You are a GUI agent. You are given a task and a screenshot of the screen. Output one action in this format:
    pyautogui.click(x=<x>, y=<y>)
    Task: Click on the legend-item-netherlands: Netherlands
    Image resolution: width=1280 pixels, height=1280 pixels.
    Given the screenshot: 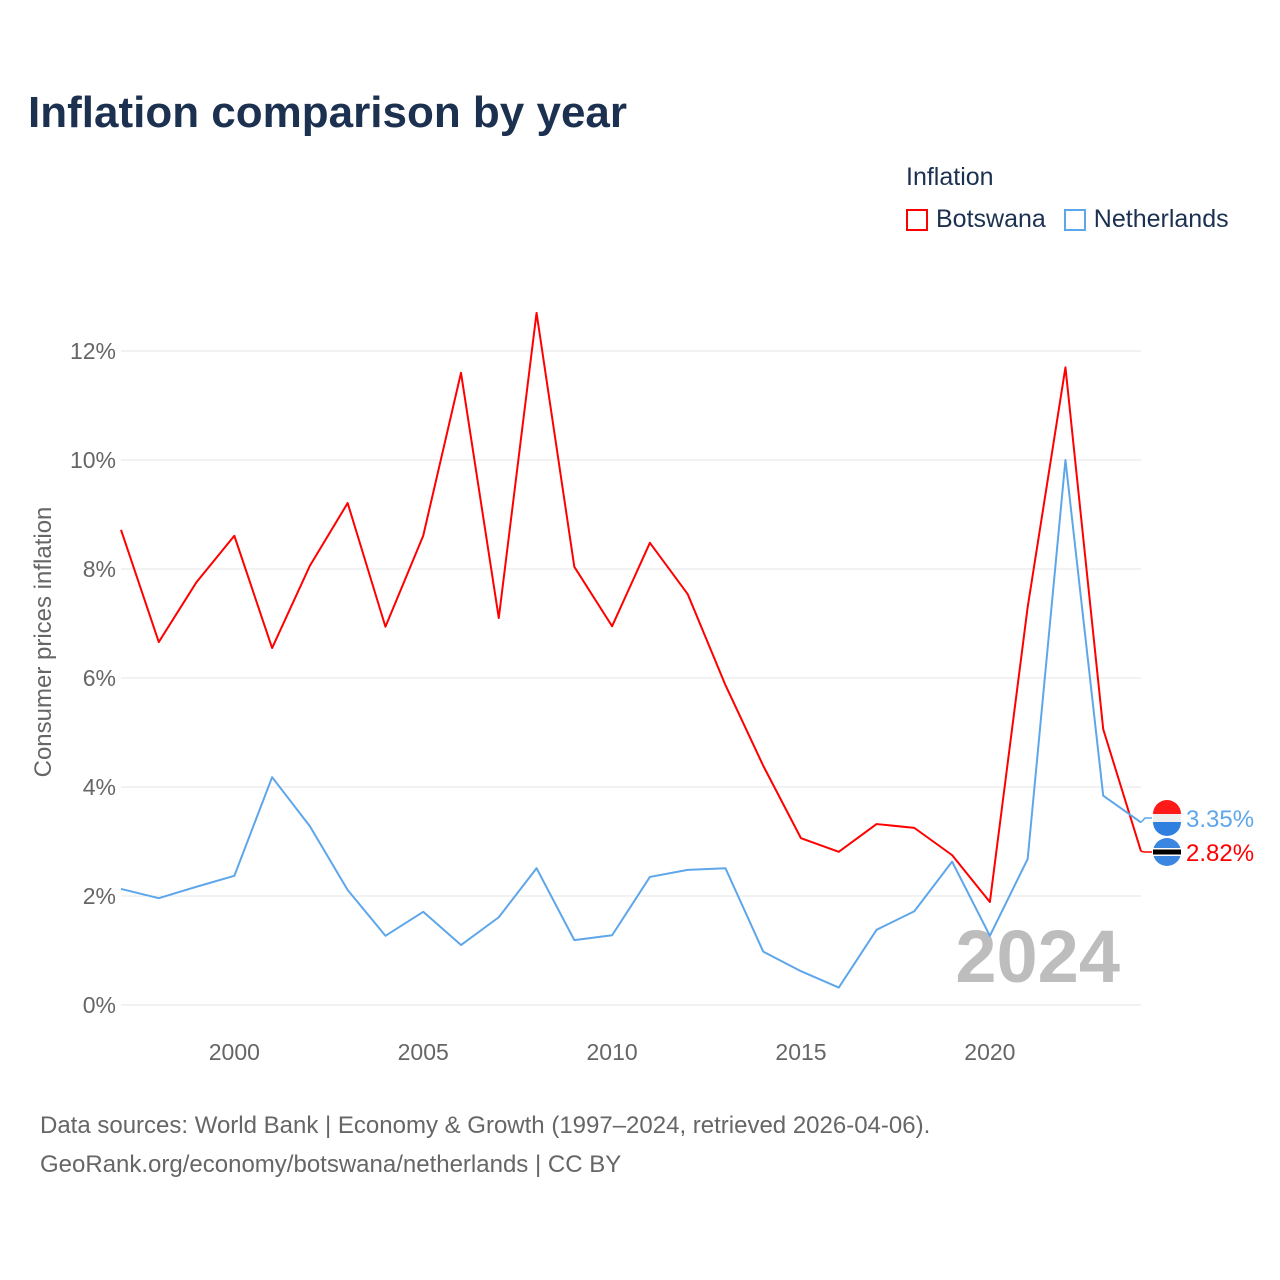 What is the action you would take?
    pyautogui.click(x=1146, y=219)
    